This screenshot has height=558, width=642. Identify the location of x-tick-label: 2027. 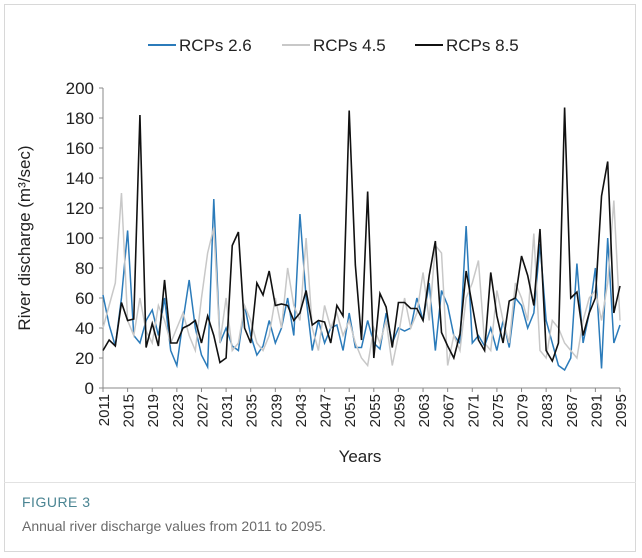
(202, 410).